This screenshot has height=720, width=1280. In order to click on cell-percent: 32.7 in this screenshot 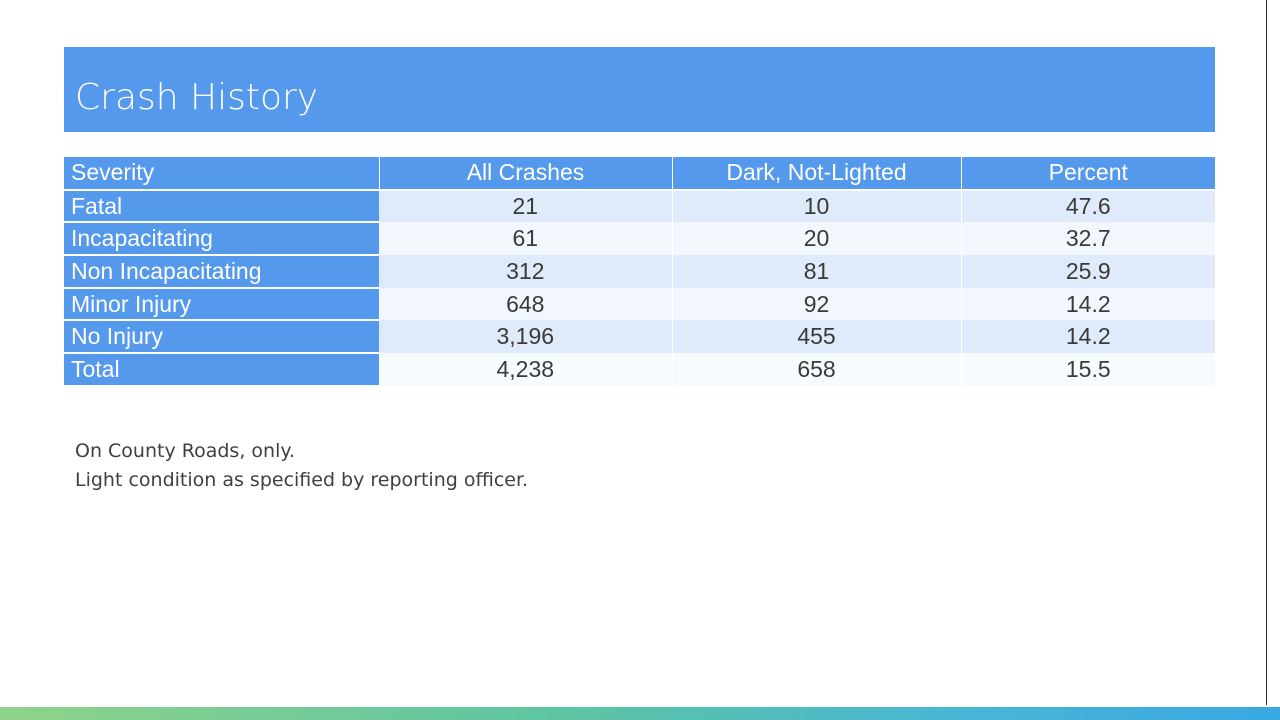, I will do `click(1088, 239)`.